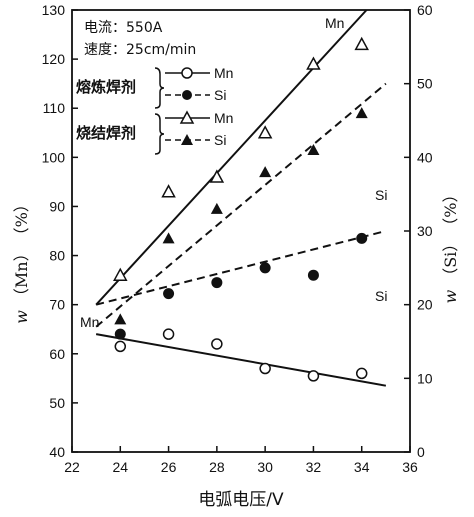  I want to click on annotation-speed: 速度：25cm/min, so click(140, 50).